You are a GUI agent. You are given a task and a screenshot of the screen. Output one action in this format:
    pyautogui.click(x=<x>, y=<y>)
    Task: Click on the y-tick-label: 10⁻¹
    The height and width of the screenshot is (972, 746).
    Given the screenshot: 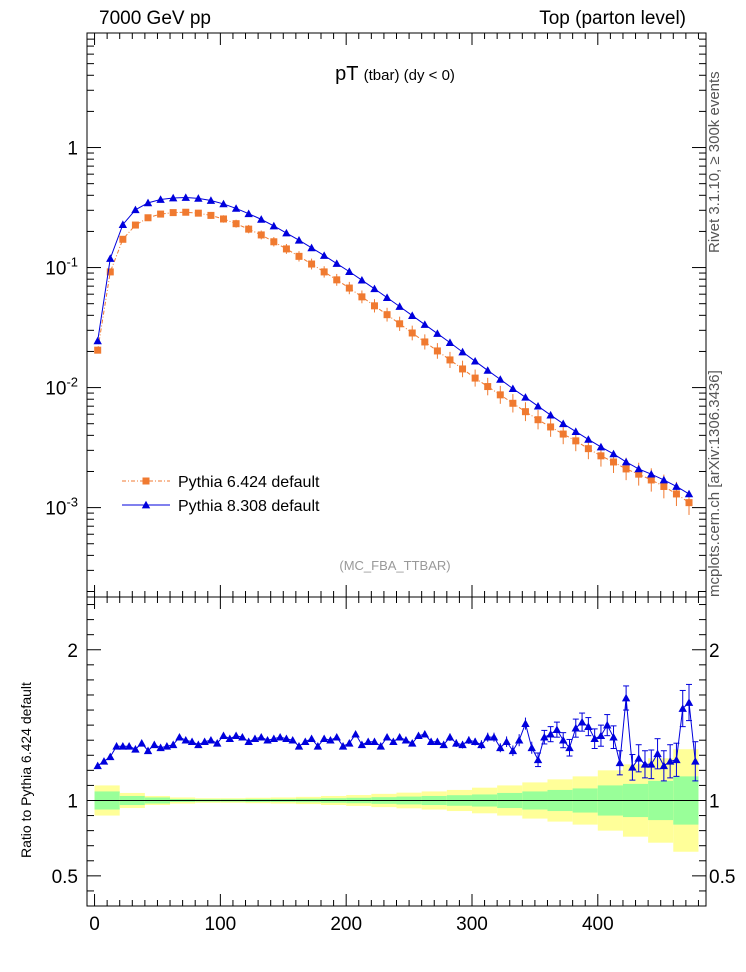 What is the action you would take?
    pyautogui.click(x=61, y=267)
    